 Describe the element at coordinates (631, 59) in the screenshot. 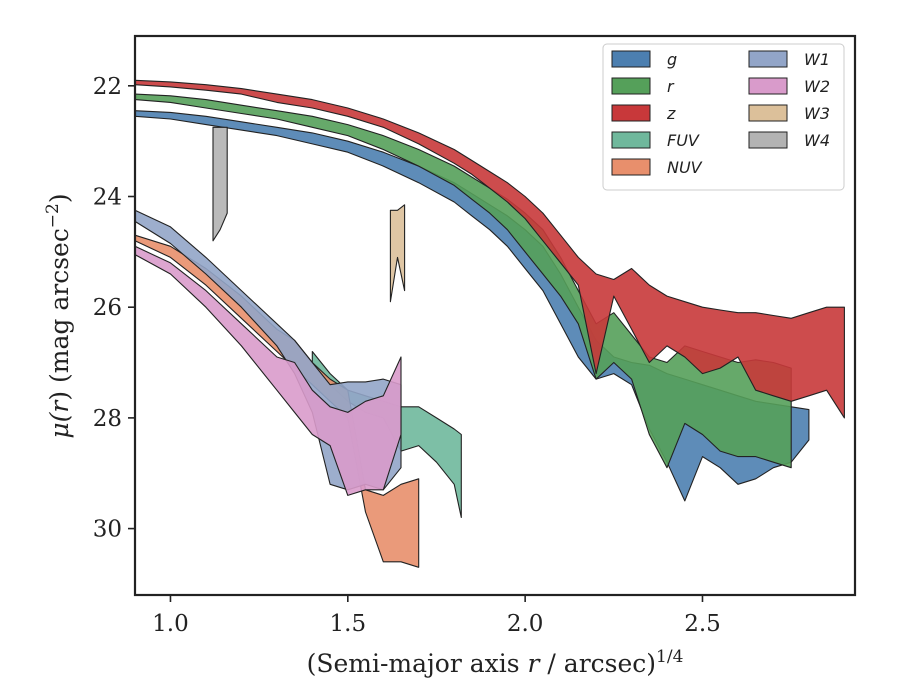

I see `legend-swatch-g` at that location.